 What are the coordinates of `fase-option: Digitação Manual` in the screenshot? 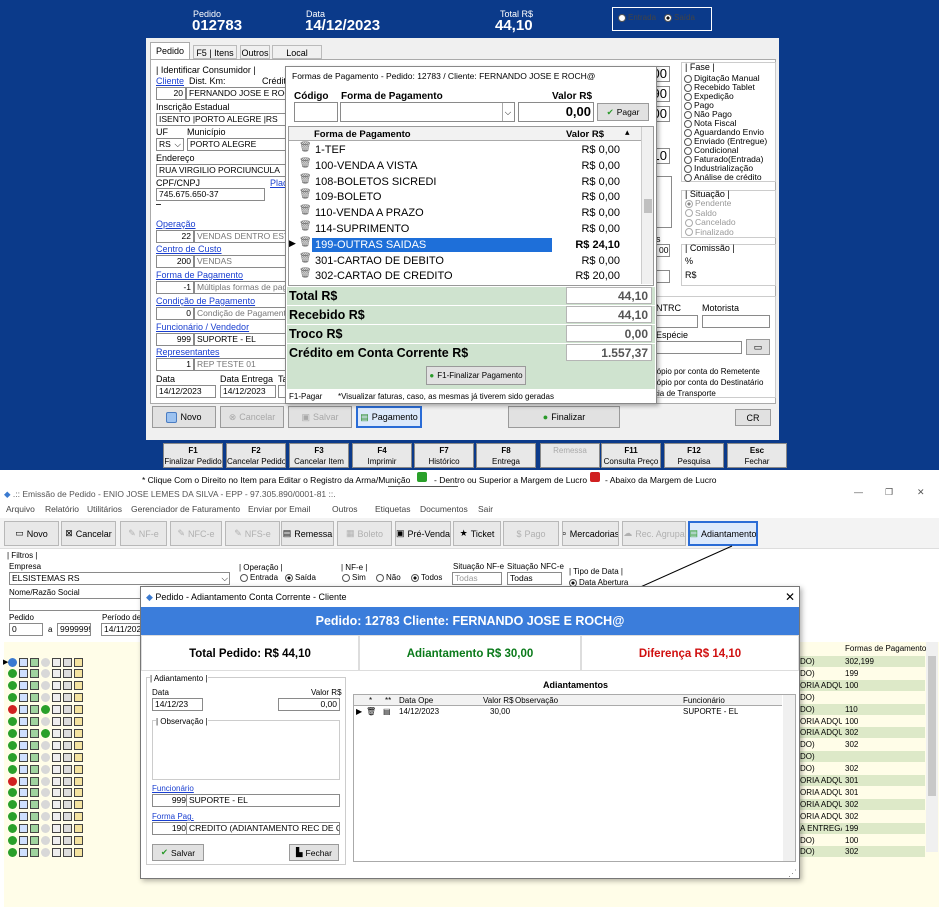 It's located at (722, 78).